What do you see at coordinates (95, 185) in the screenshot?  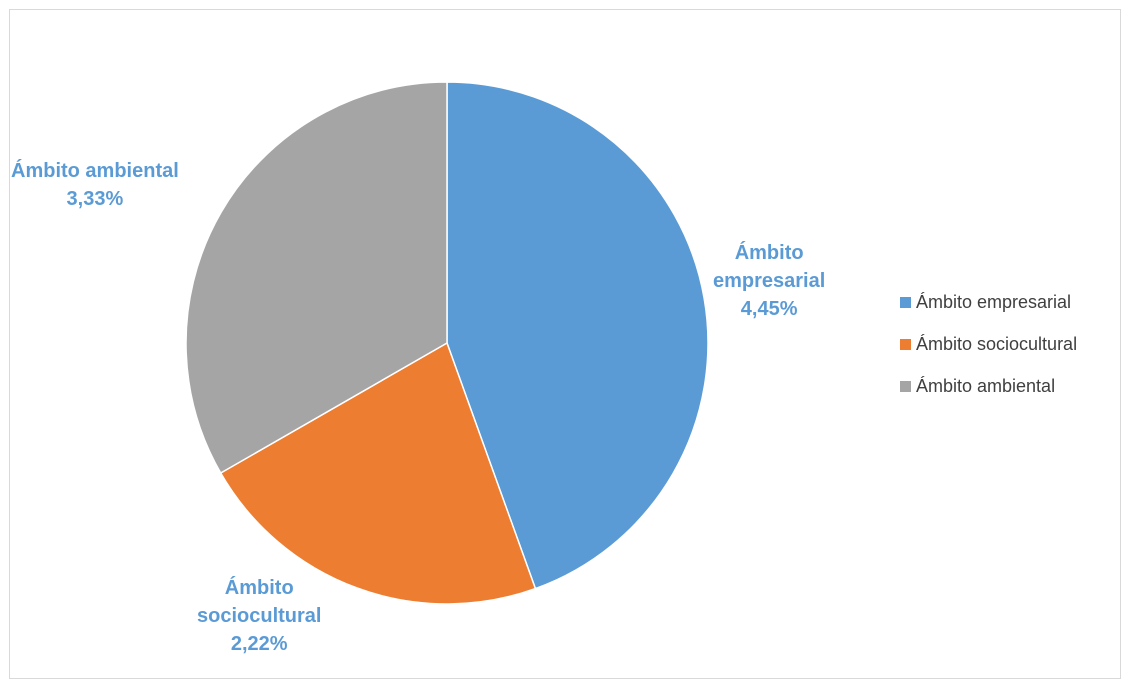 I see `data-label-ambiental: Ámbito ambiental 3,33%` at bounding box center [95, 185].